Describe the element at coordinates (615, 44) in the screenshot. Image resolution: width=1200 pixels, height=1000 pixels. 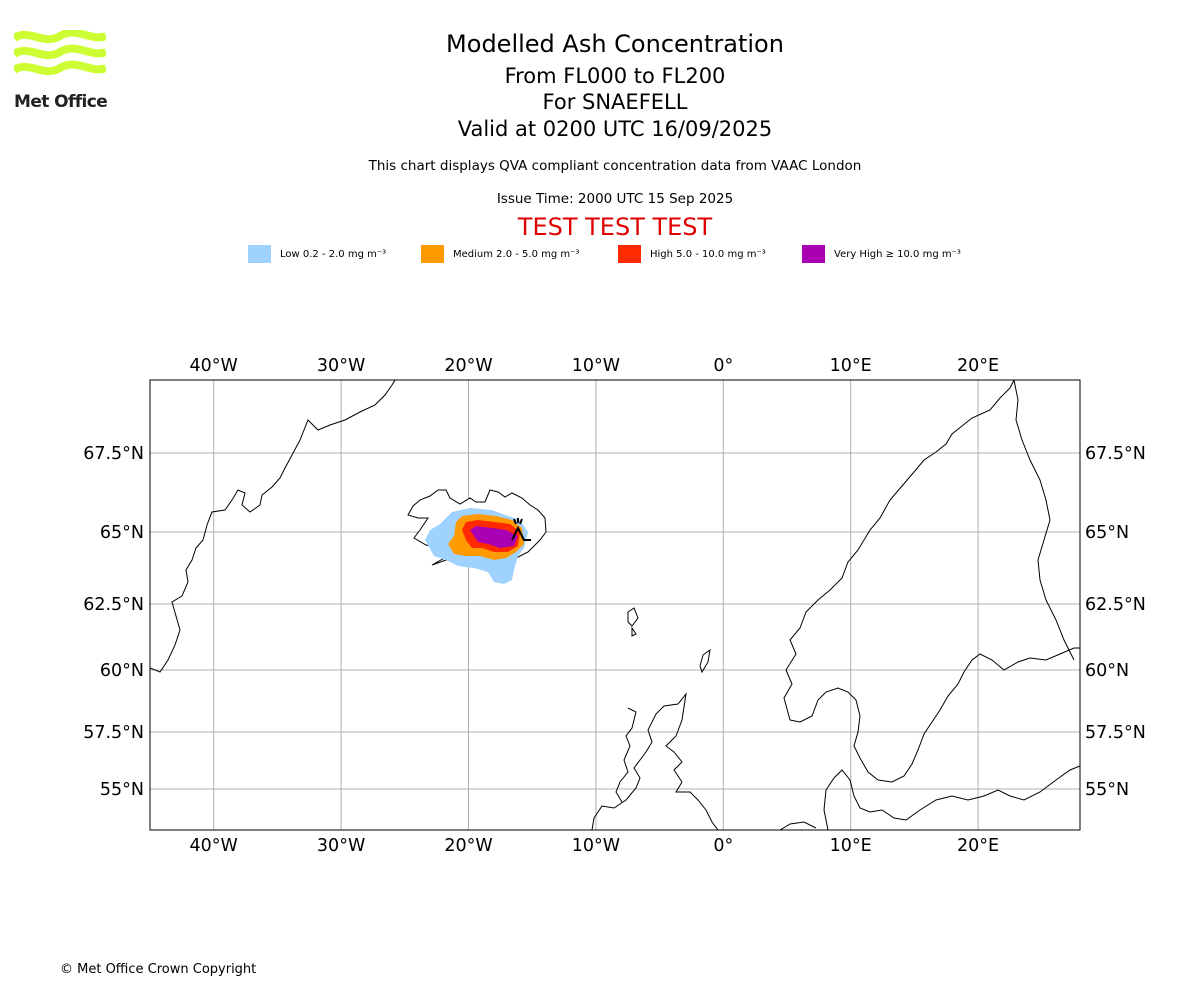
I see `chart-title: Modelled Ash Concentration` at that location.